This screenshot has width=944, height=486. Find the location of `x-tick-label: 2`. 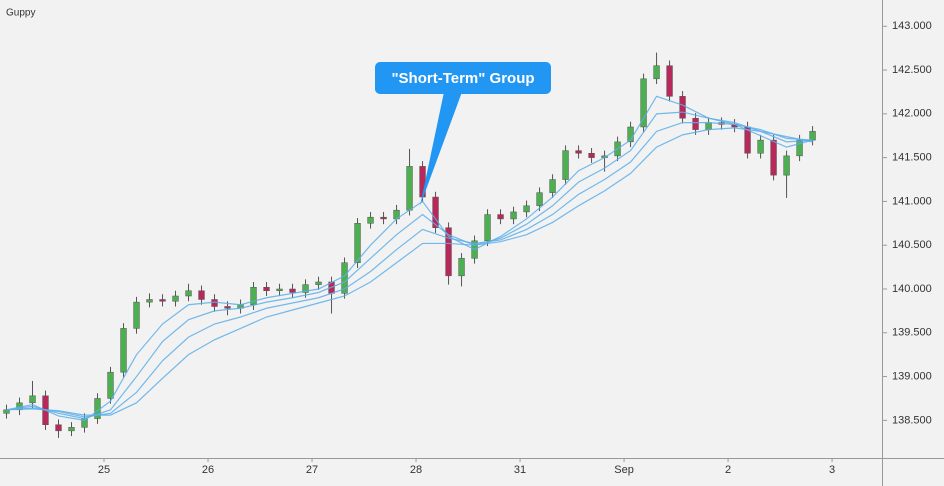

x-tick-label: 2 is located at coordinates (728, 470).